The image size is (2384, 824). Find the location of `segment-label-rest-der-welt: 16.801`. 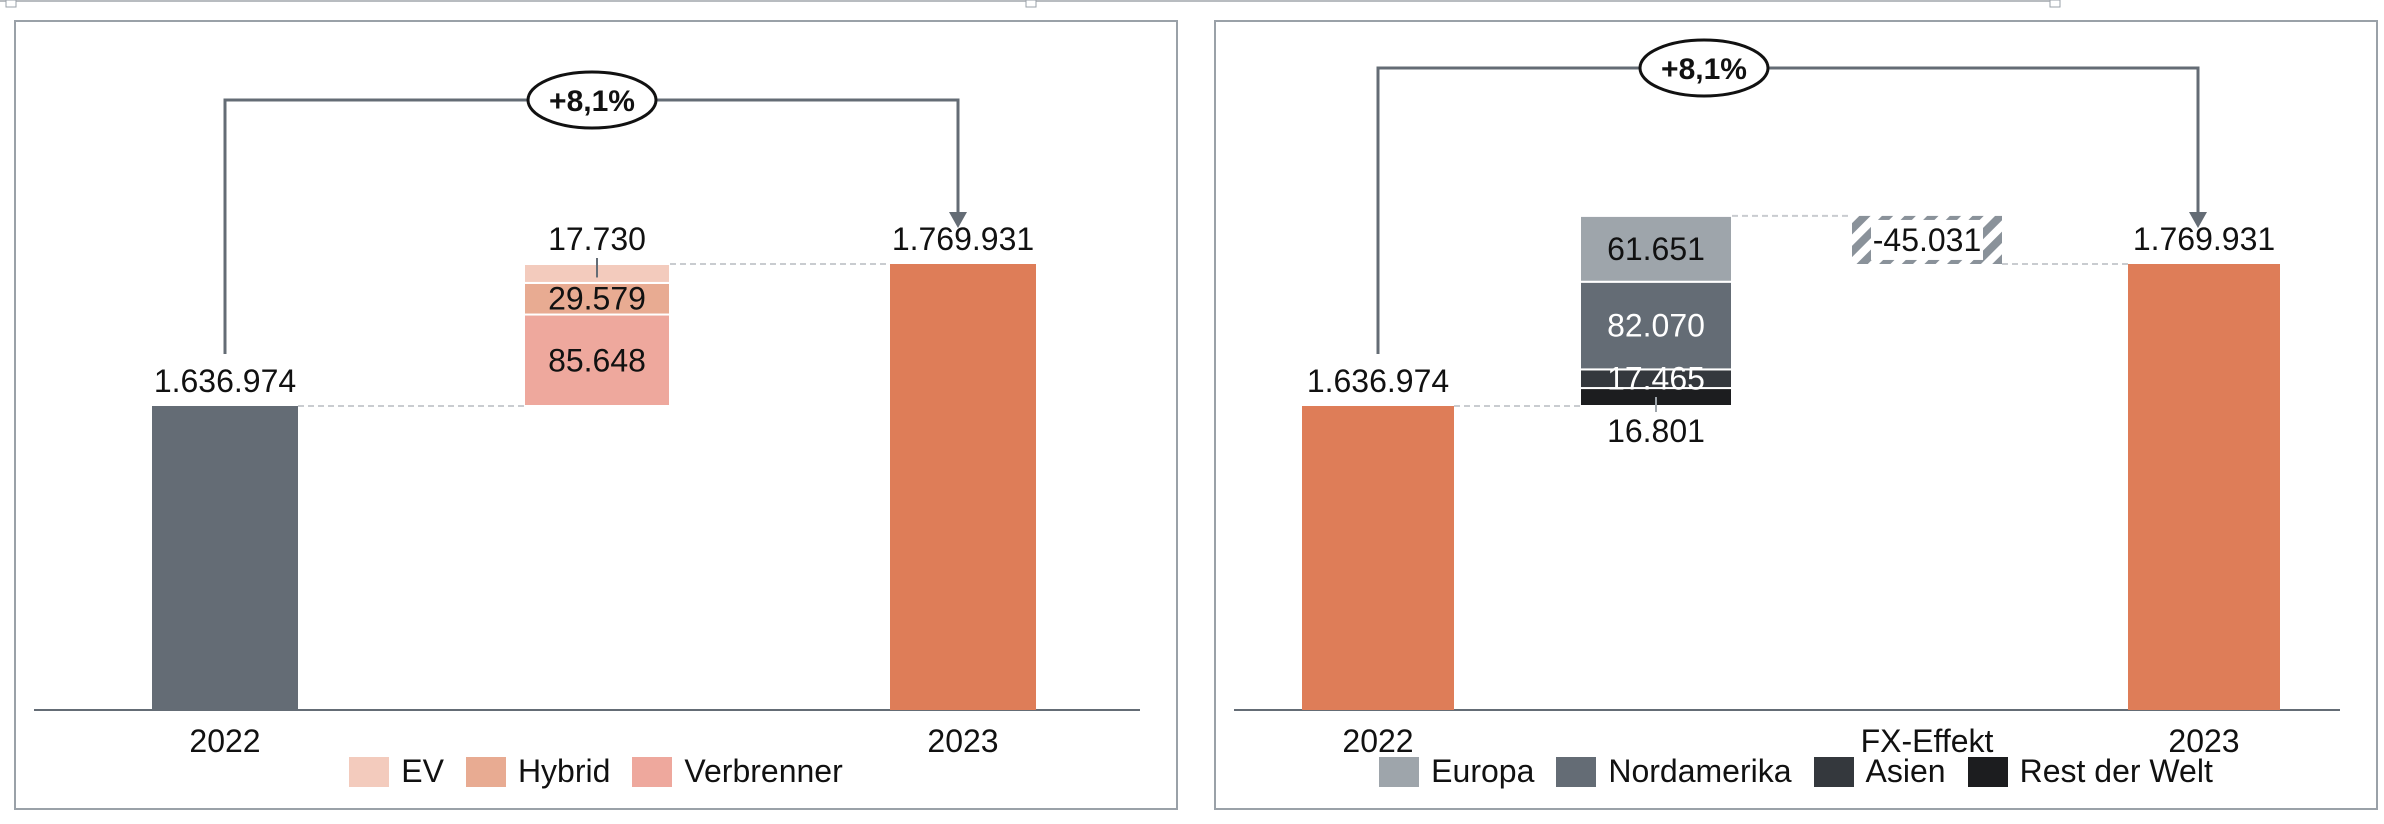

segment-label-rest-der-welt: 16.801 is located at coordinates (1656, 431).